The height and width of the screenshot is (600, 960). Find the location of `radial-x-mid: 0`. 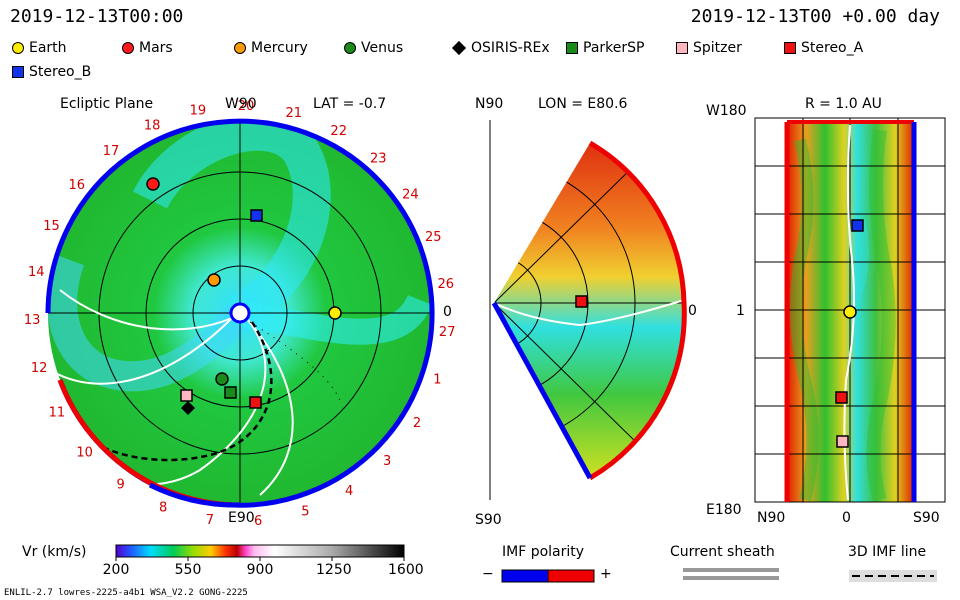

radial-x-mid: 0 is located at coordinates (846, 518).